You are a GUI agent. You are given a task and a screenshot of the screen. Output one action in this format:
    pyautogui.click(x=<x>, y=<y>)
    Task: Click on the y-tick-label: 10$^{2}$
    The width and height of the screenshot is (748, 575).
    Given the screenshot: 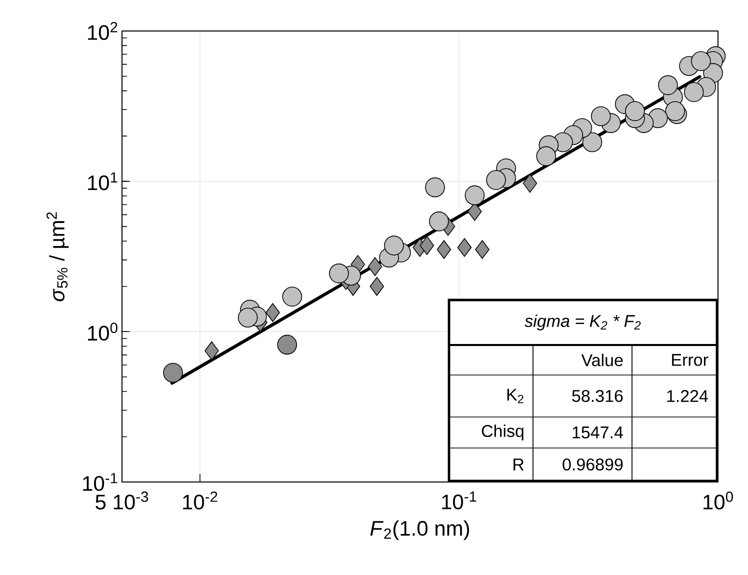 What is the action you would take?
    pyautogui.click(x=103, y=31)
    